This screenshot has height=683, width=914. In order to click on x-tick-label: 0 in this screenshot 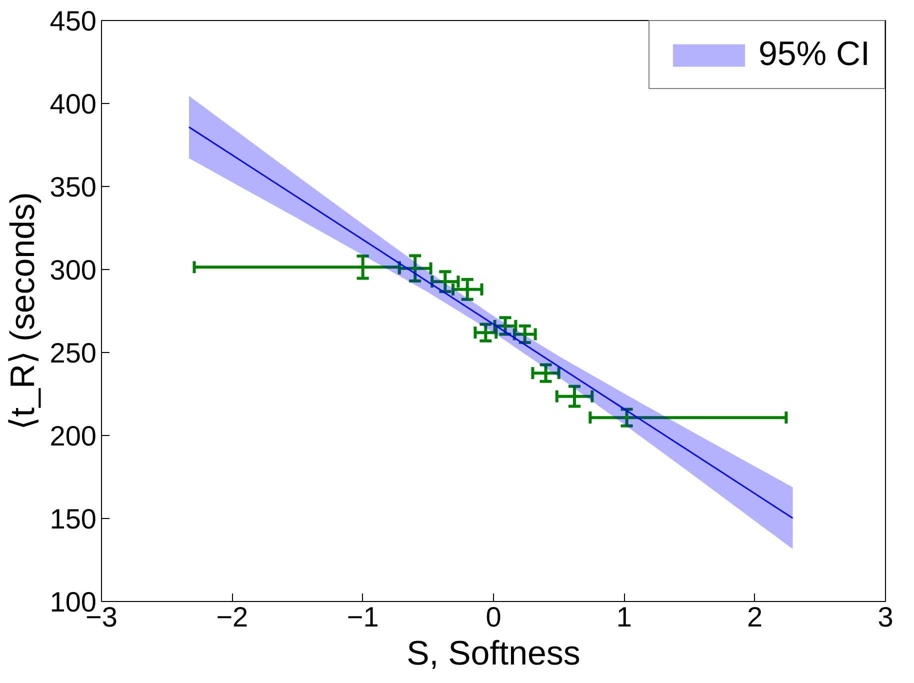, I will do `click(494, 617)`.